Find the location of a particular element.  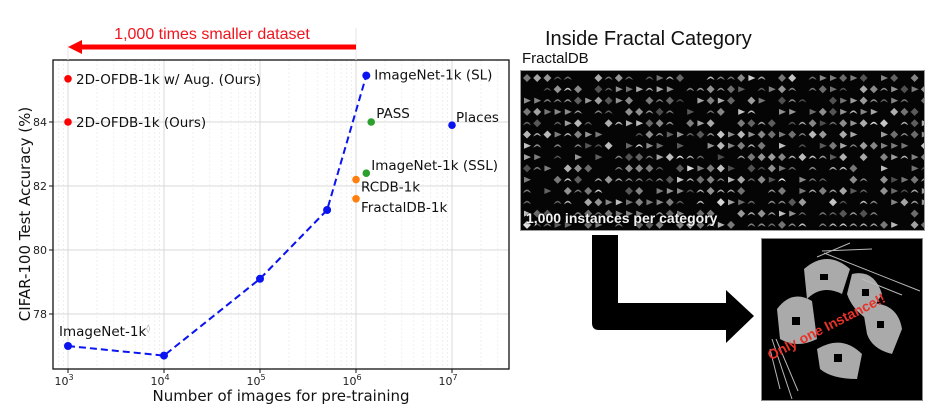

point-label: RCDB-1k is located at coordinates (390, 188).